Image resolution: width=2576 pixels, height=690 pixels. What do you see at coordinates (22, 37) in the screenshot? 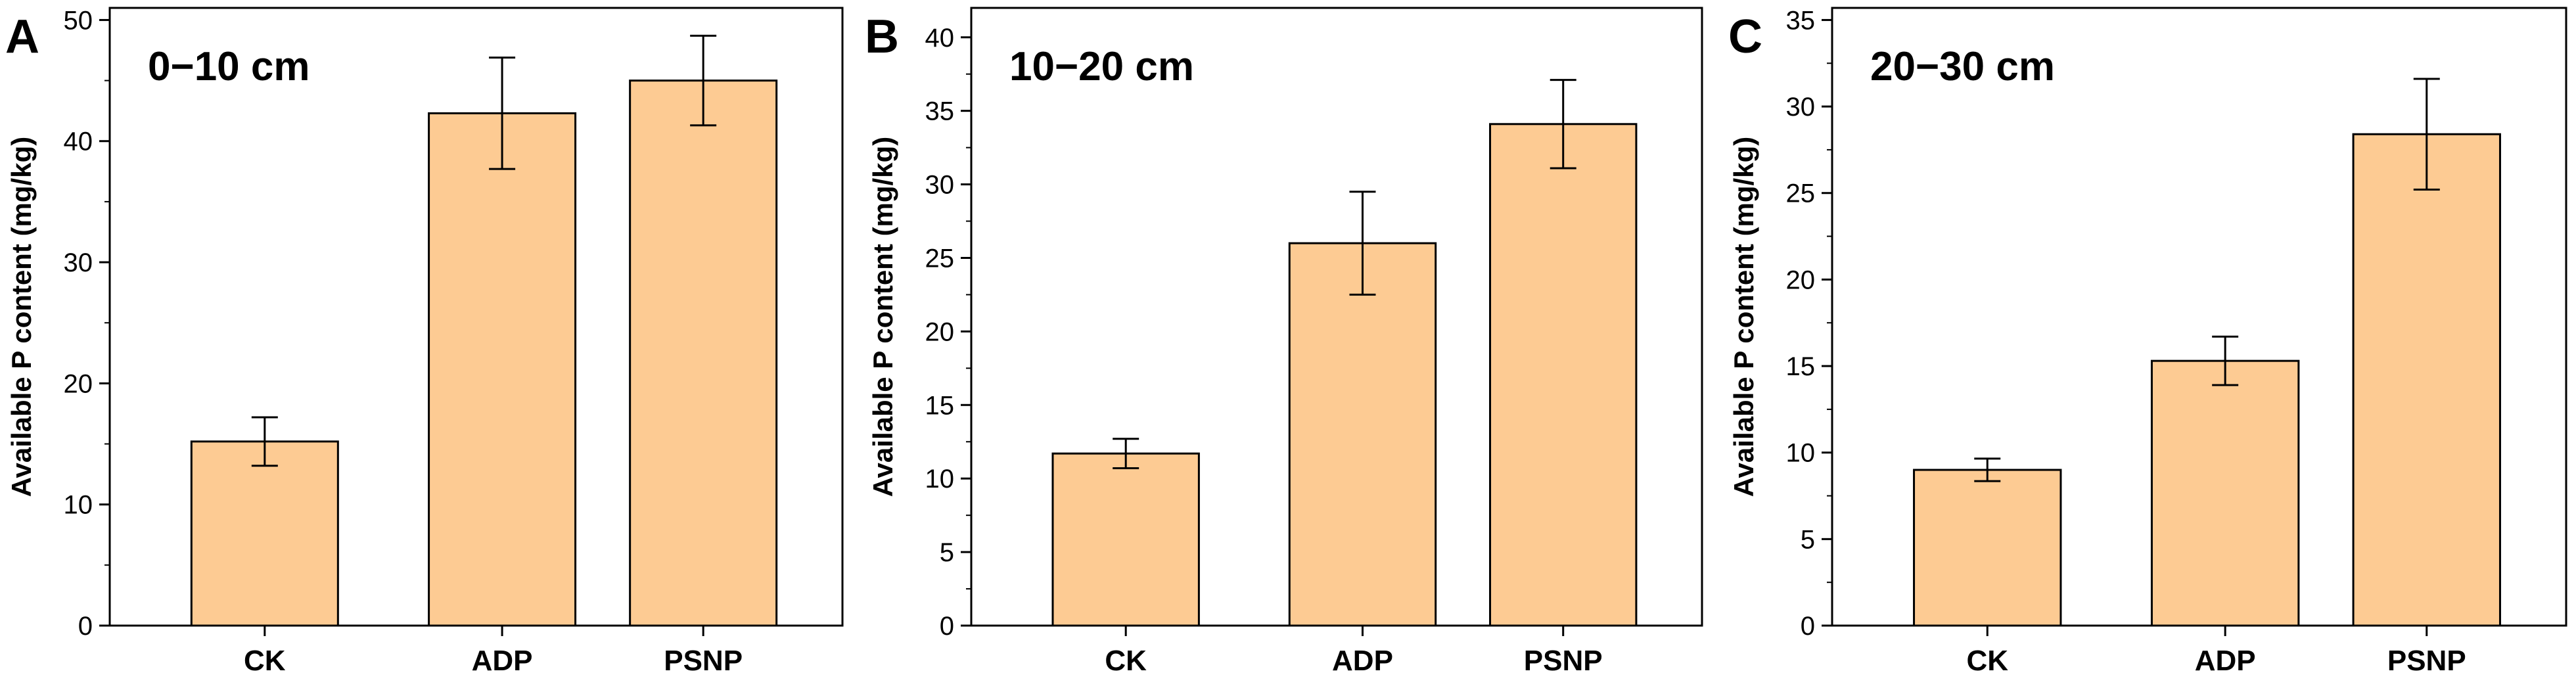
I see `panel-letter: A` at bounding box center [22, 37].